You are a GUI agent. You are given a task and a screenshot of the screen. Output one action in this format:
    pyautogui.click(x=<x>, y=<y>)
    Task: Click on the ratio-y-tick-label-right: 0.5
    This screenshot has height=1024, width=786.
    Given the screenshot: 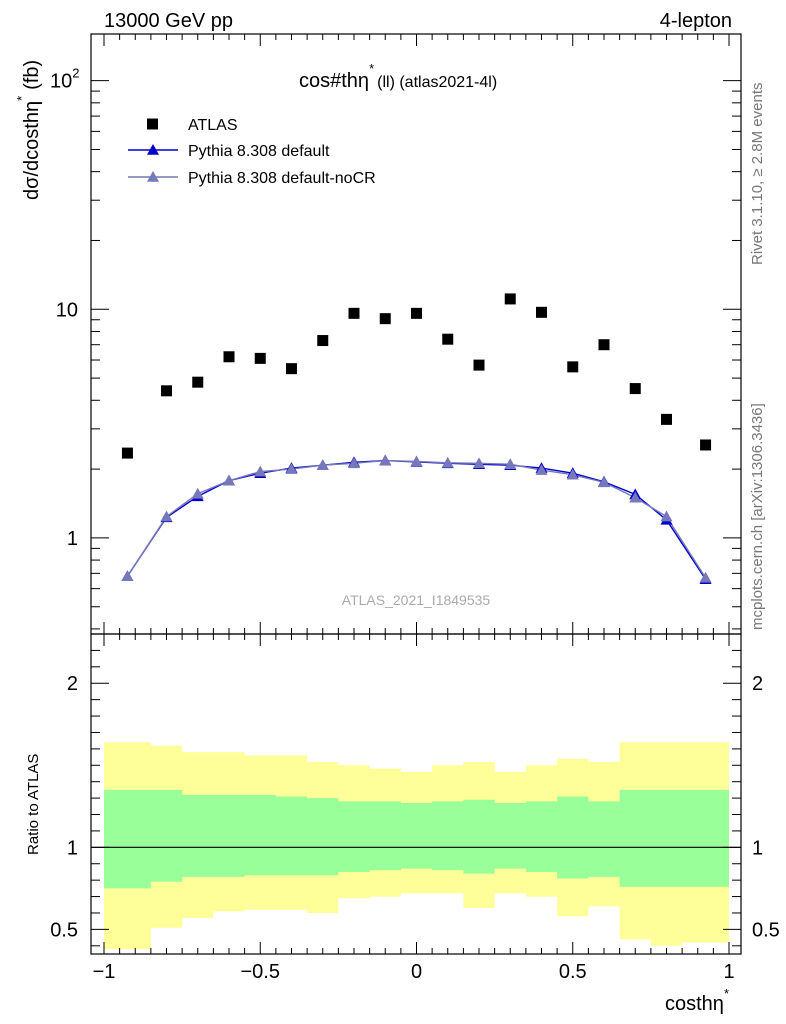 What is the action you would take?
    pyautogui.click(x=766, y=930)
    